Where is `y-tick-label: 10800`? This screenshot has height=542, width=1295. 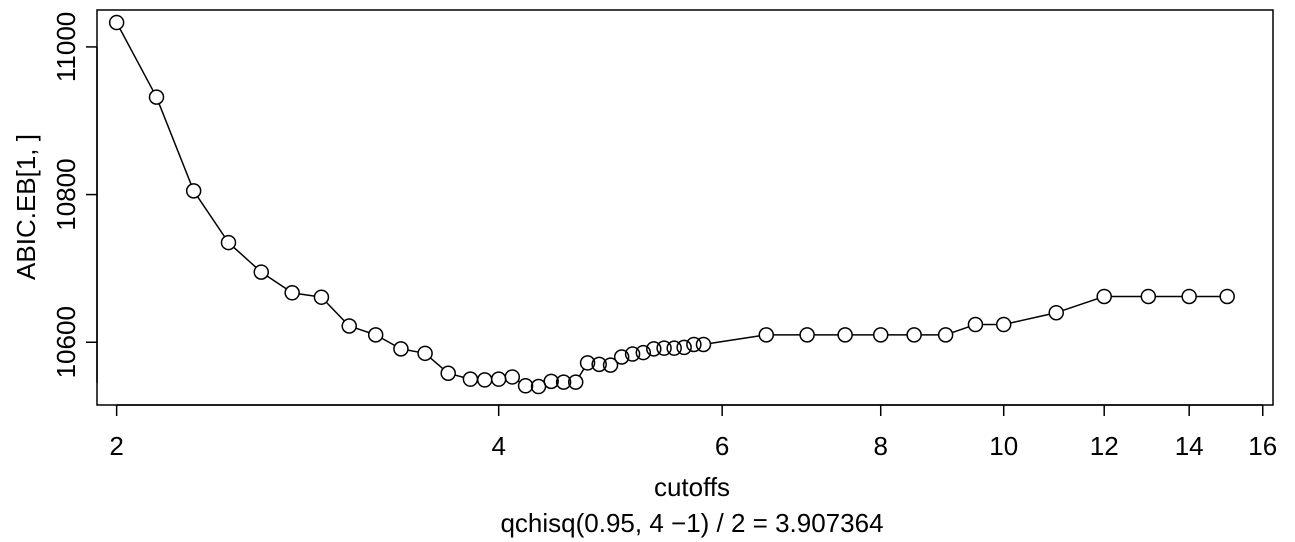
y-tick-label: 10800 is located at coordinates (66, 194).